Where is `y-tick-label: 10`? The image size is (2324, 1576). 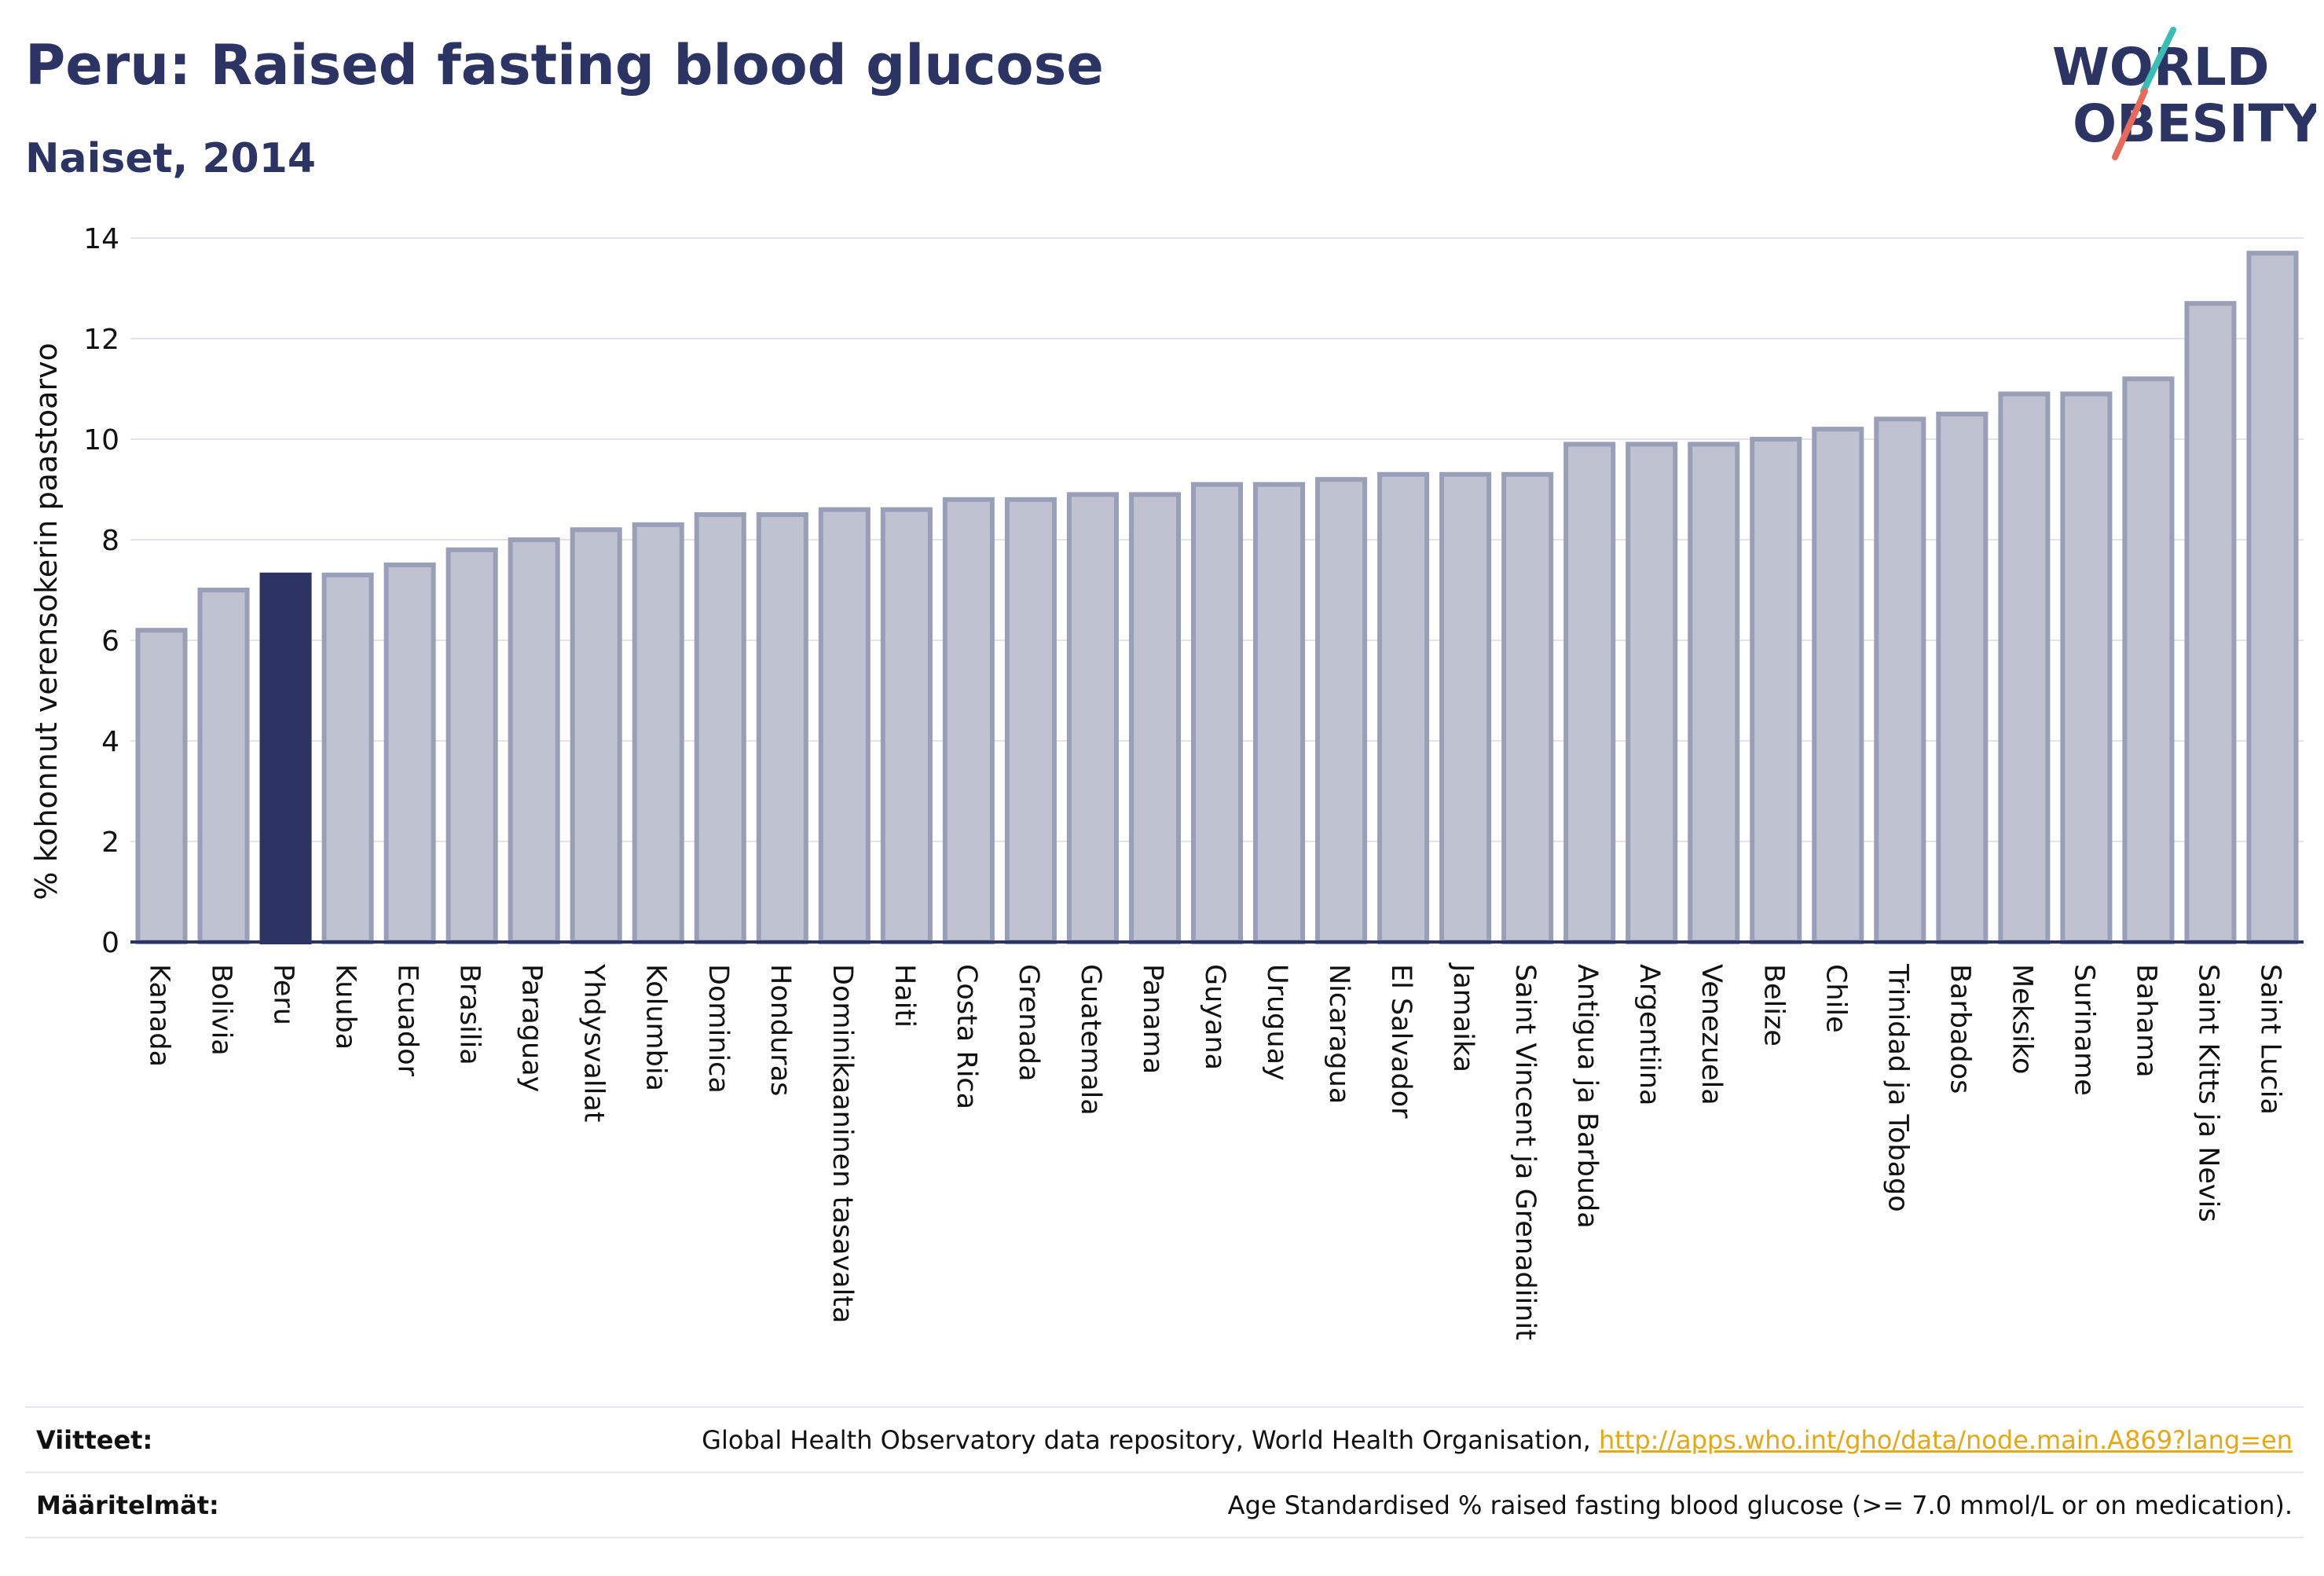
y-tick-label: 10 is located at coordinates (101, 440).